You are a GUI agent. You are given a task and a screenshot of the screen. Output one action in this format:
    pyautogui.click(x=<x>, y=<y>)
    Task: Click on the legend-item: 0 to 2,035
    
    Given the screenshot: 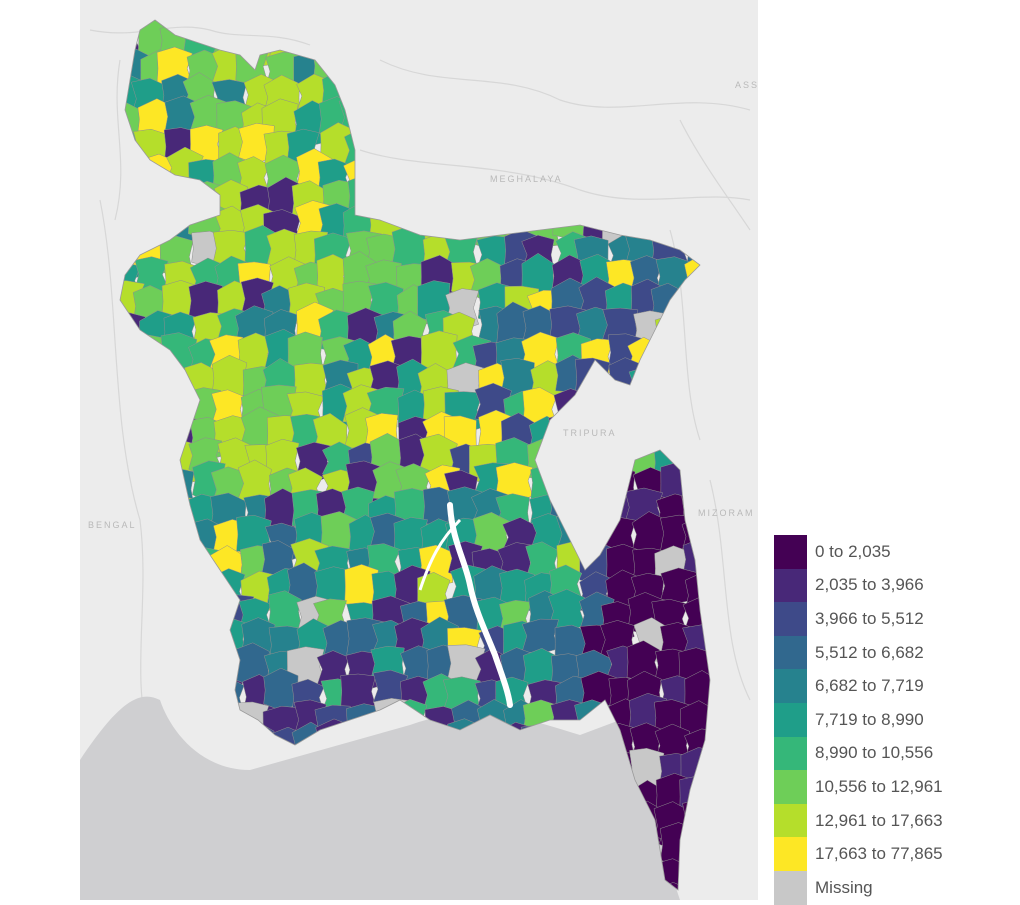 What is the action you would take?
    pyautogui.click(x=894, y=552)
    